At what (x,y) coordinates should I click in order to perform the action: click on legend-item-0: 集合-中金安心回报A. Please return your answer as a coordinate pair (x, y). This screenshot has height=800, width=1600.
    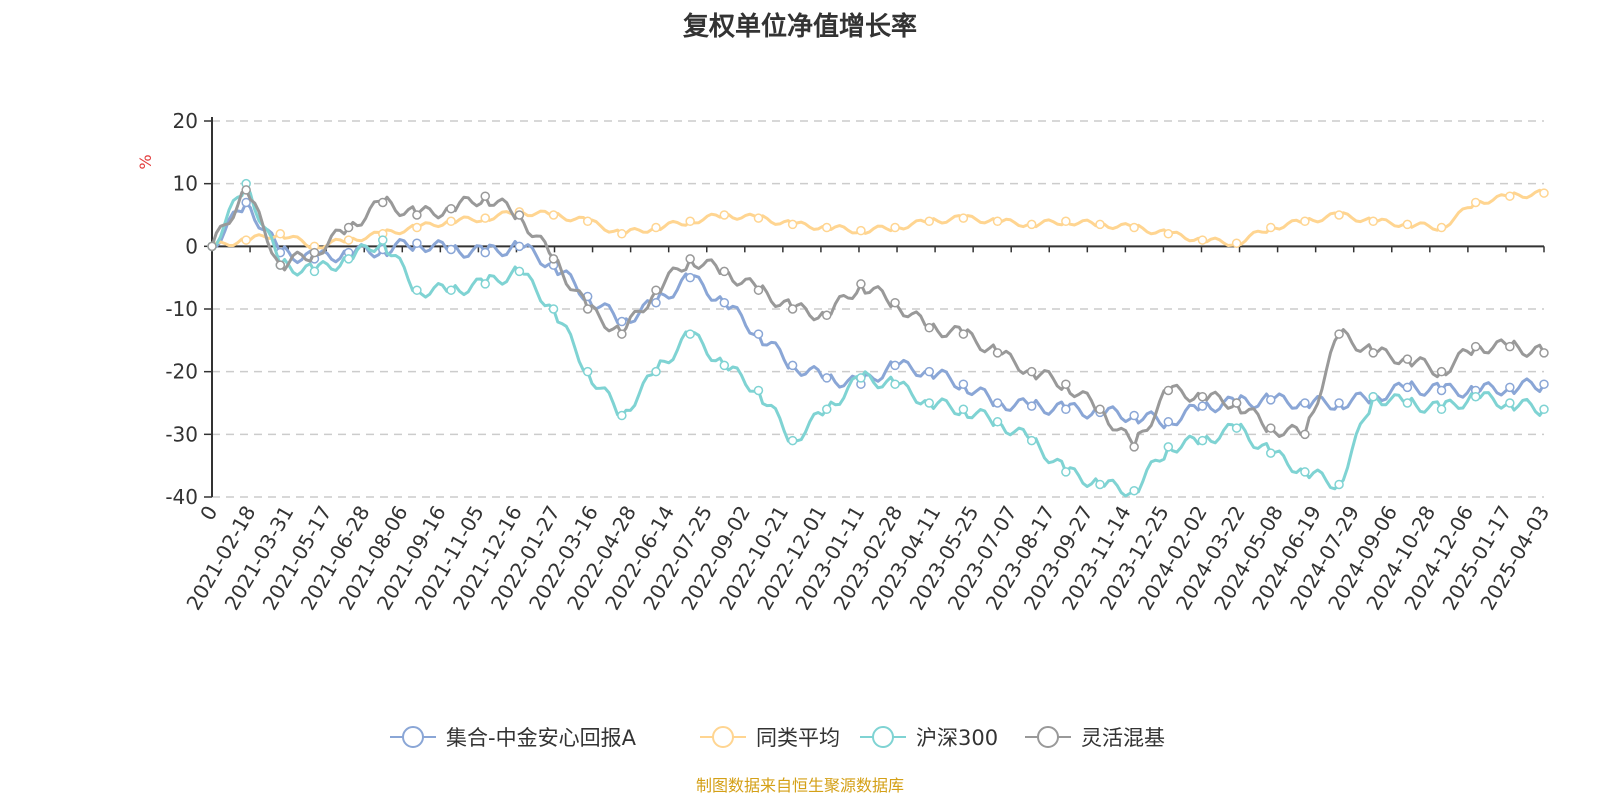
    Looking at the image, I should click on (513, 738).